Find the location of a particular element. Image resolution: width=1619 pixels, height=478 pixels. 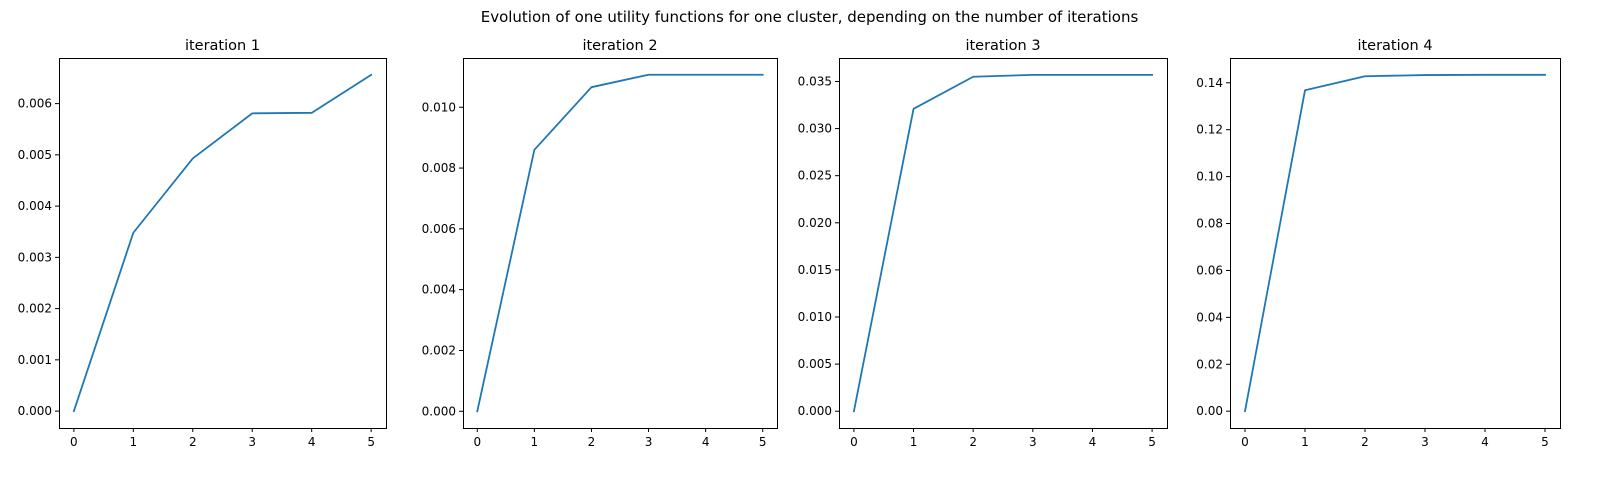

y-tick-label: 0.025 is located at coordinates (815, 176).